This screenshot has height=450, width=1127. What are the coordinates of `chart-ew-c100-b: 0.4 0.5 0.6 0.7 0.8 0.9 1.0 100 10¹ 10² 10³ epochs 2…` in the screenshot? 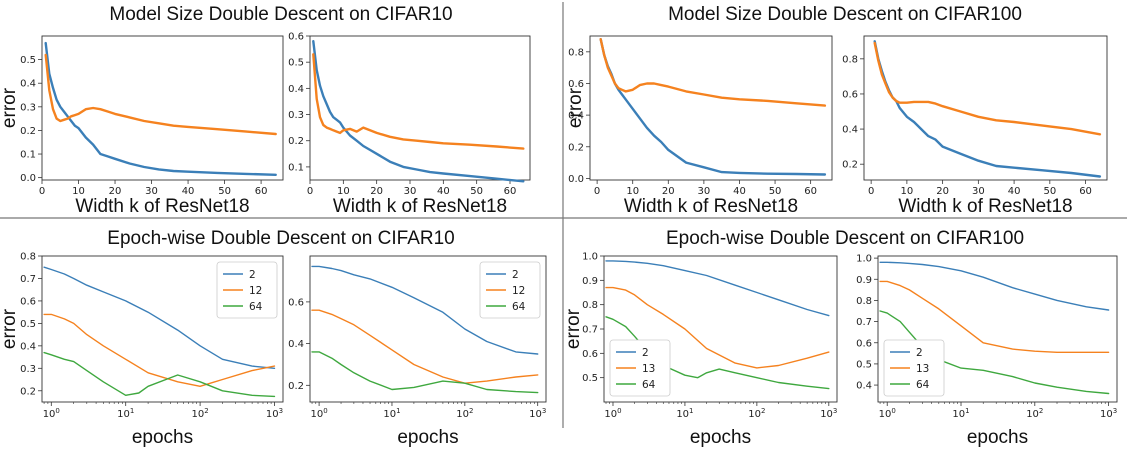 It's located at (987, 351).